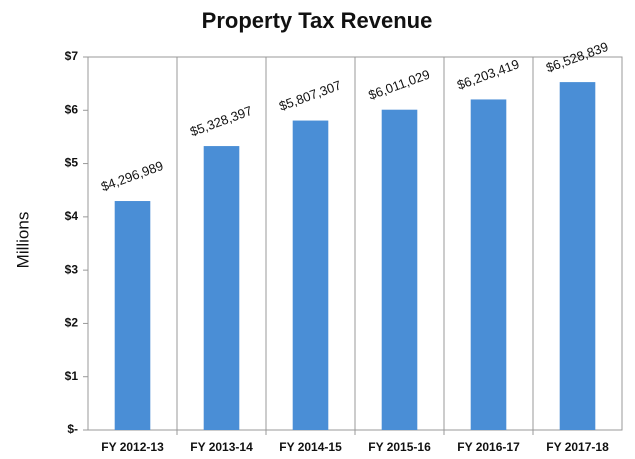 This screenshot has width=635, height=459. I want to click on x-tick-label: FY 2017-18, so click(577, 447).